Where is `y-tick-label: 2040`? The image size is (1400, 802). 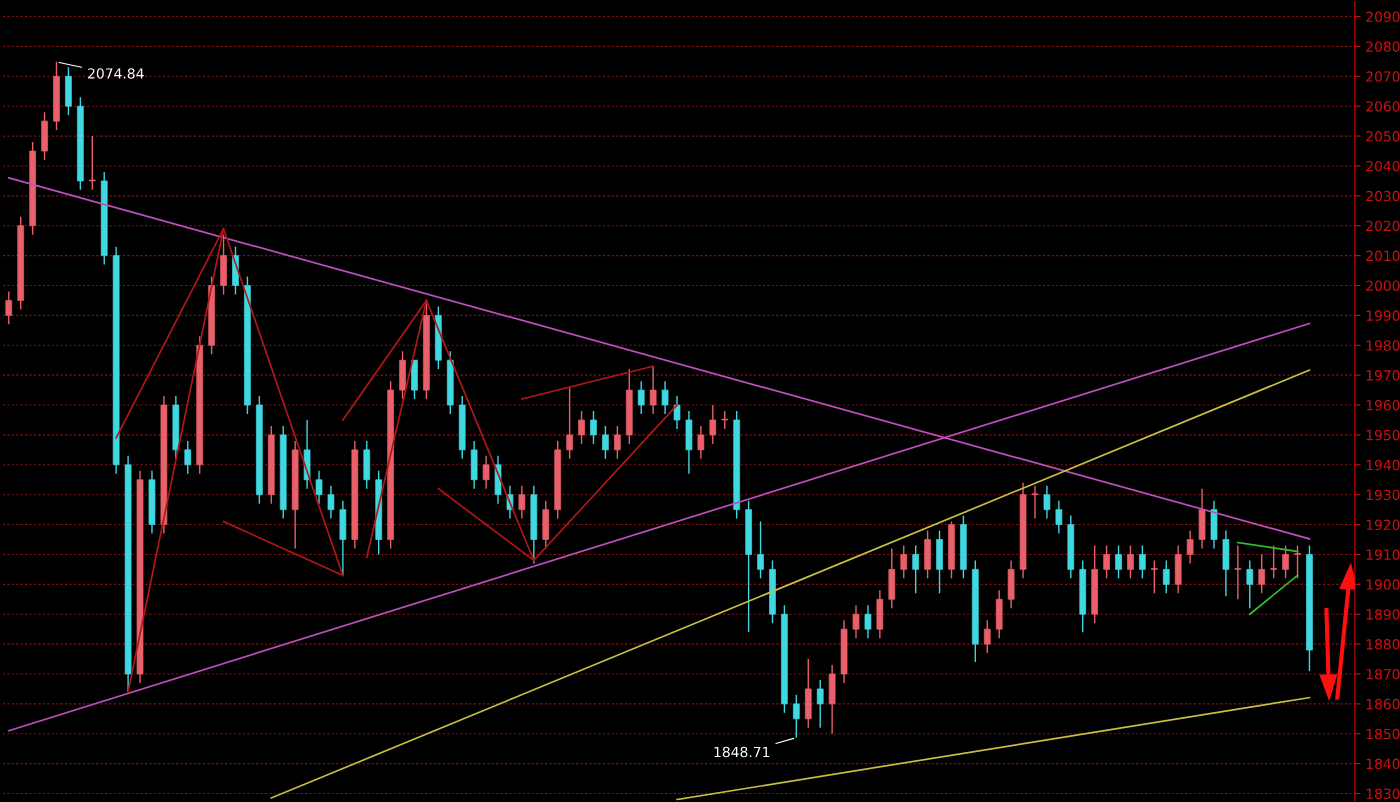
y-tick-label: 2040 is located at coordinates (1383, 166).